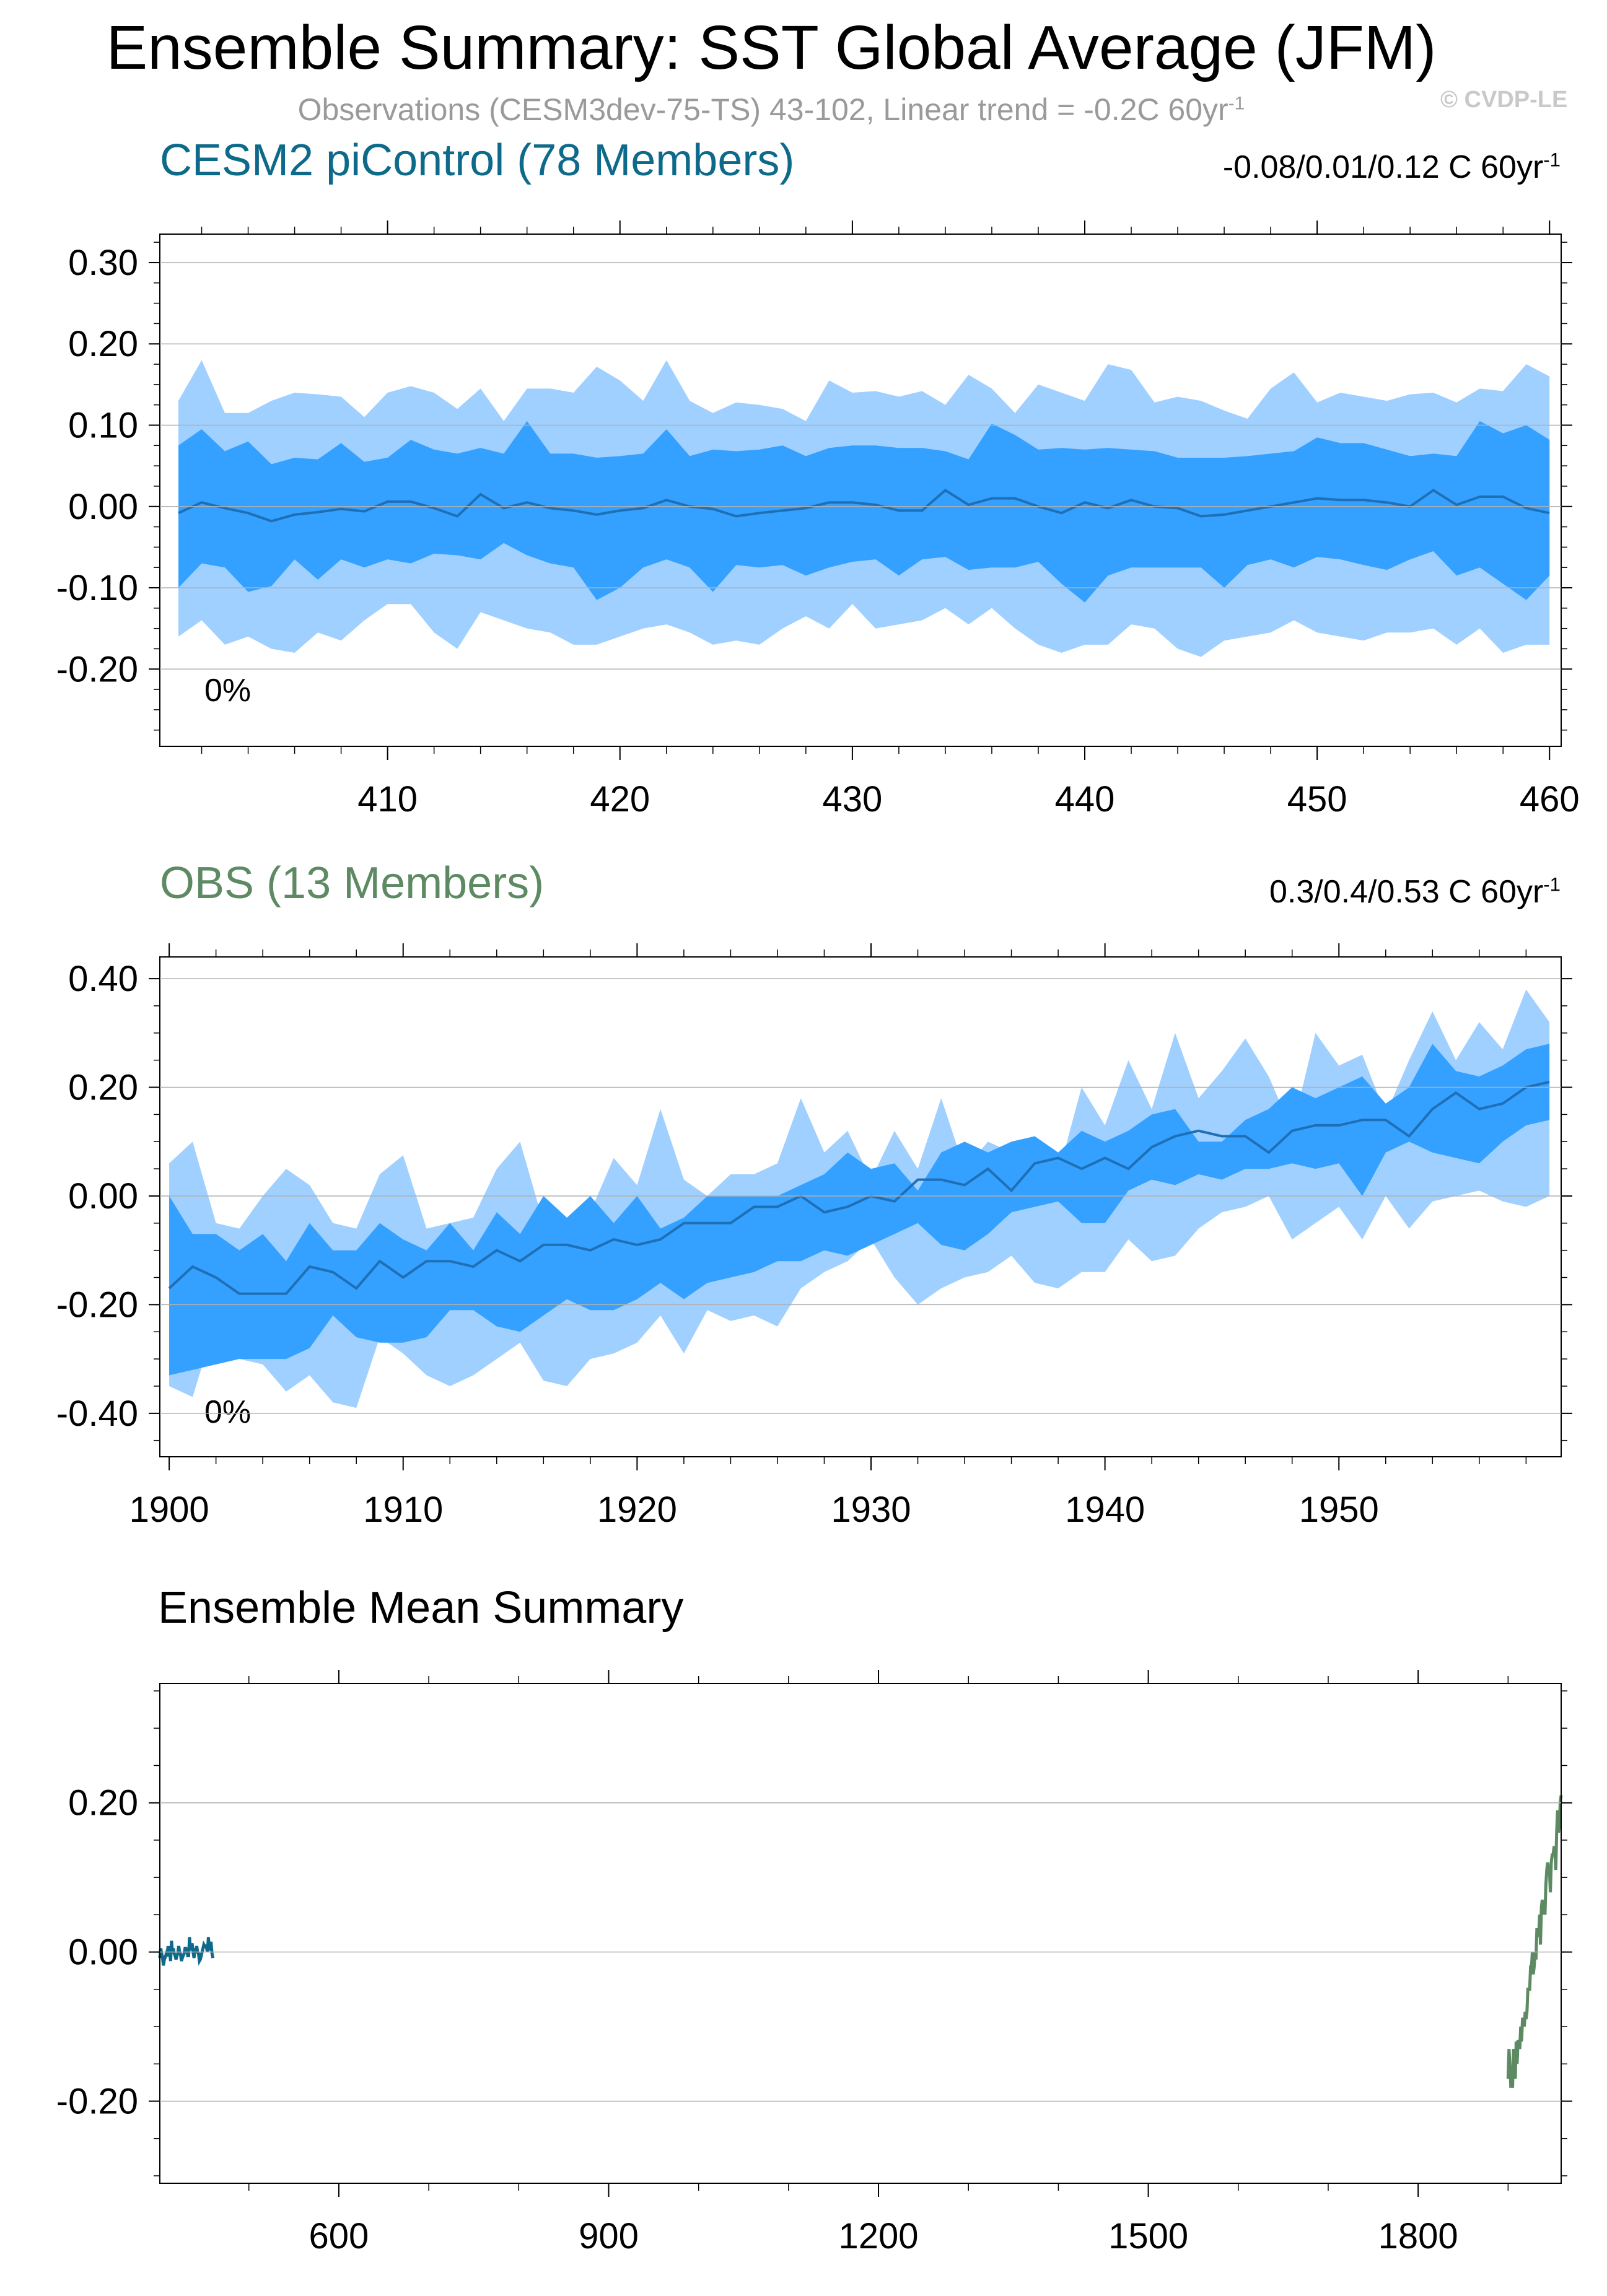 This screenshot has width=1607, height=2296. Describe the element at coordinates (228, 691) in the screenshot. I see `percent-label-cesm: 0%` at that location.